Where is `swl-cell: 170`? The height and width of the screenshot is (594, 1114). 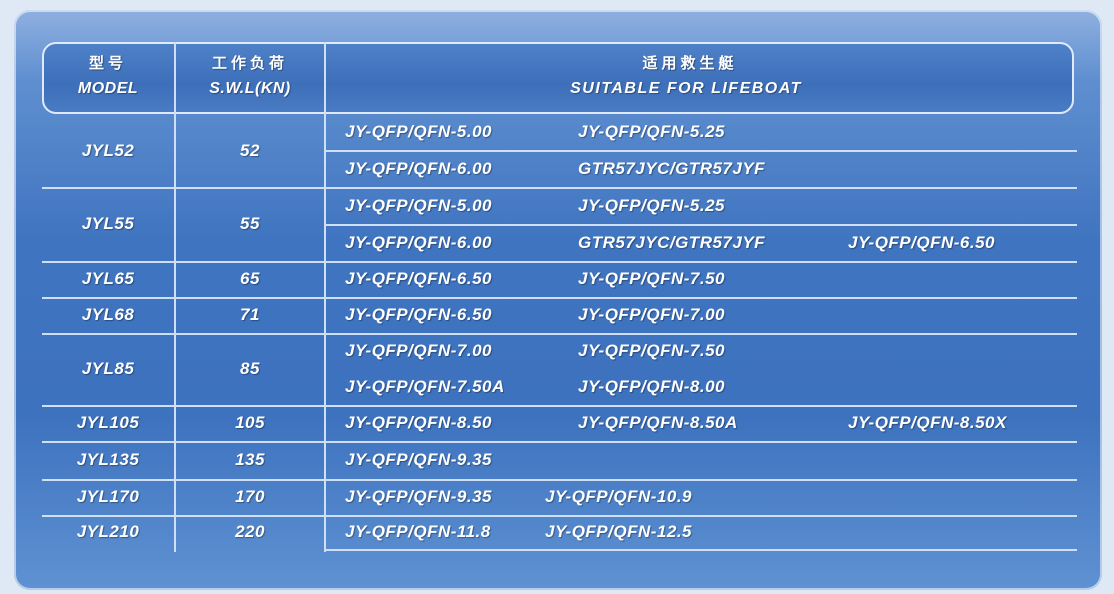
swl-cell: 170 is located at coordinates (250, 496).